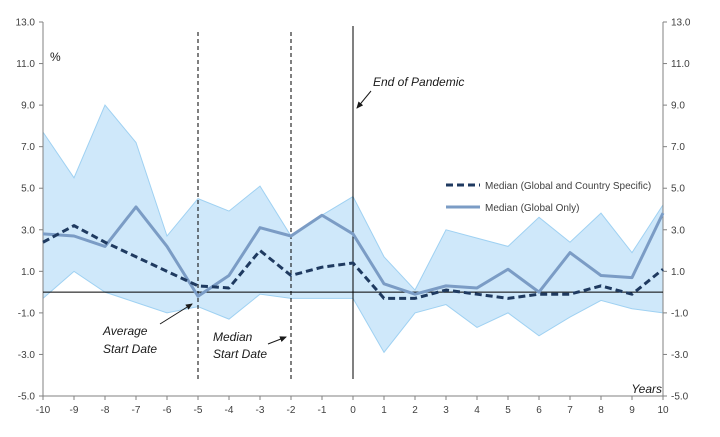 The image size is (720, 437). I want to click on legend-label-global-and-country: Median (Global and Country Specific), so click(568, 186).